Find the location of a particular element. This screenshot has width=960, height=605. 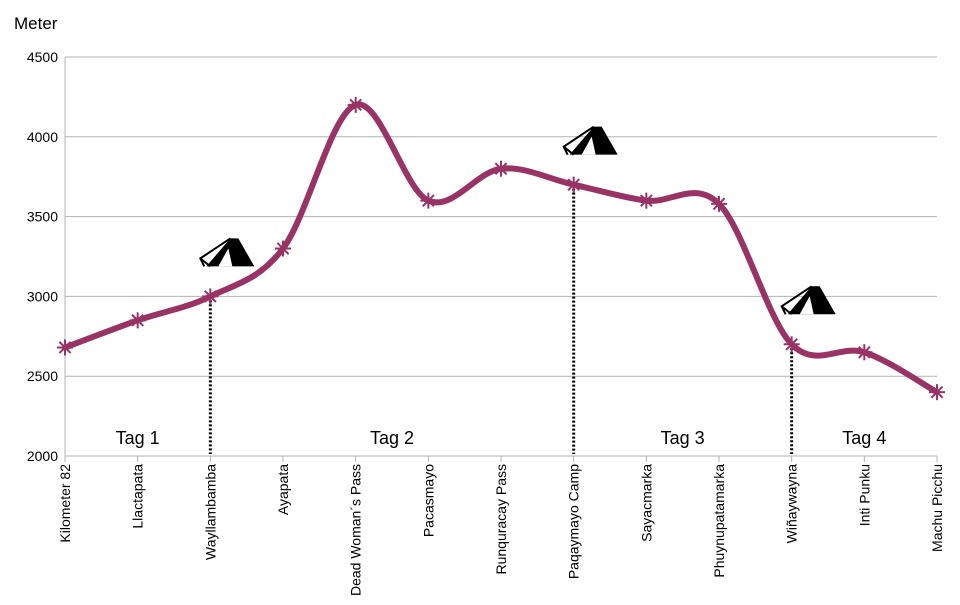

x-tick-label: Wayllambamba is located at coordinates (210, 512).